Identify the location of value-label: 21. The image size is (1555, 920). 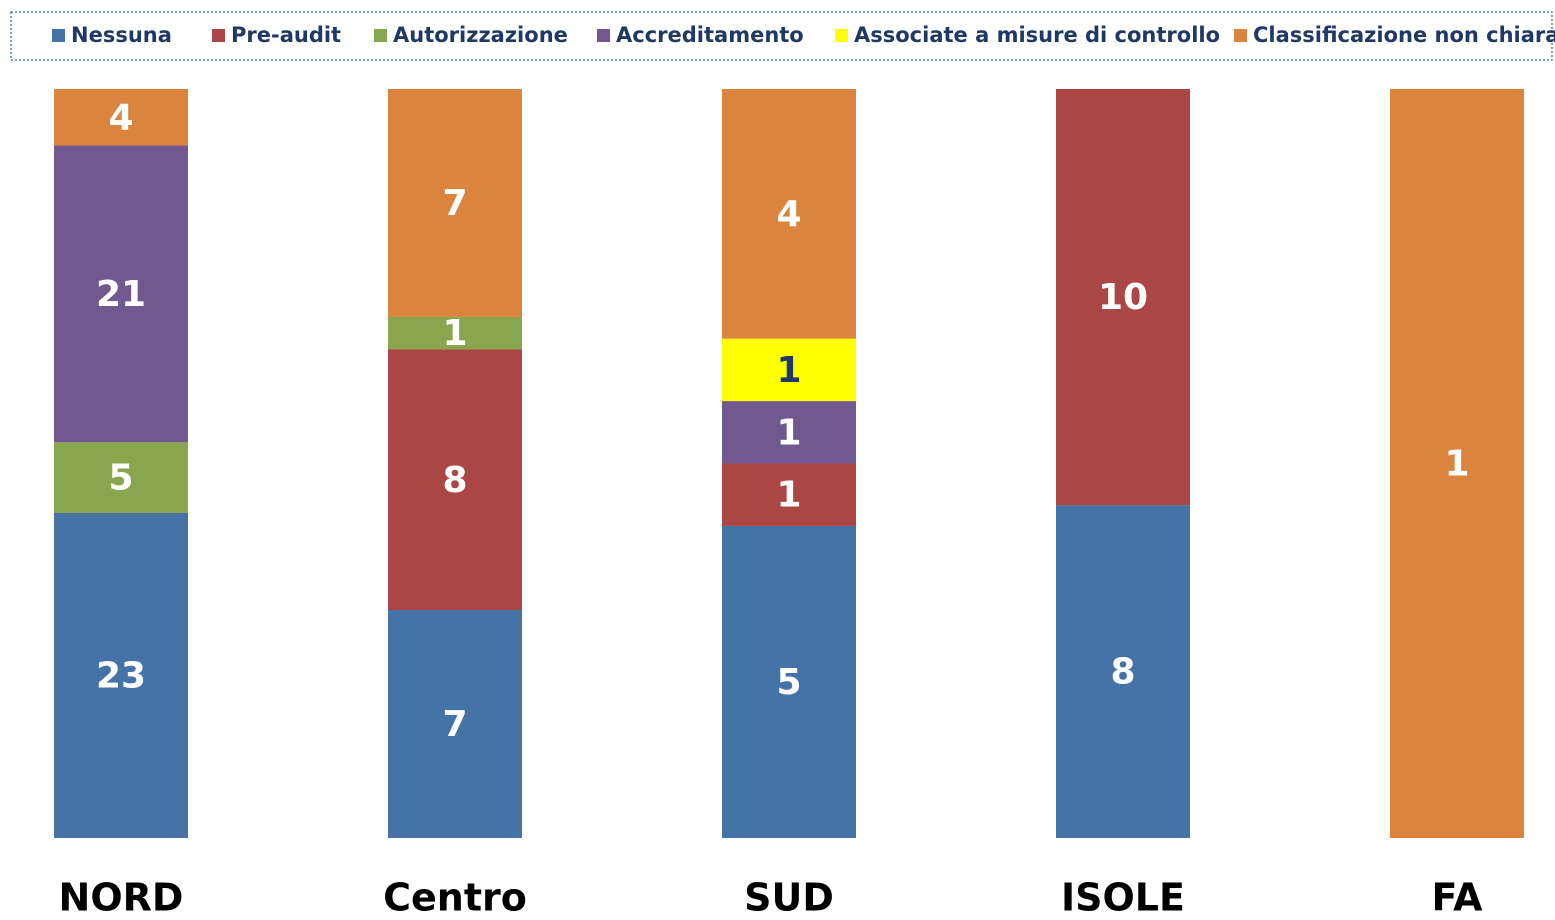
(121, 294).